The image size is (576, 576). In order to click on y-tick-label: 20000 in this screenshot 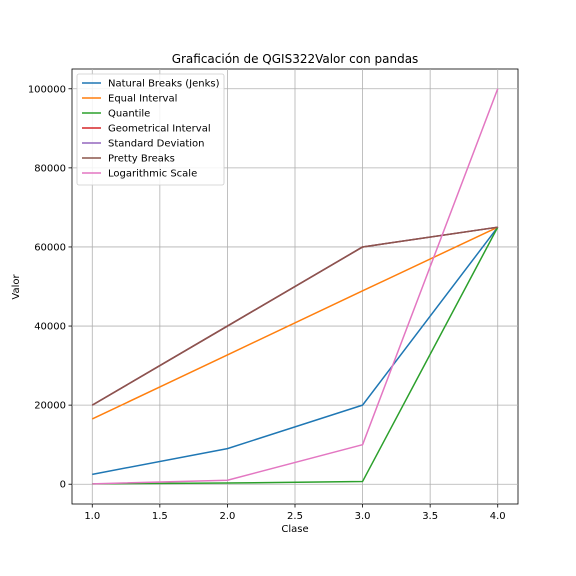, I will do `click(50, 406)`.